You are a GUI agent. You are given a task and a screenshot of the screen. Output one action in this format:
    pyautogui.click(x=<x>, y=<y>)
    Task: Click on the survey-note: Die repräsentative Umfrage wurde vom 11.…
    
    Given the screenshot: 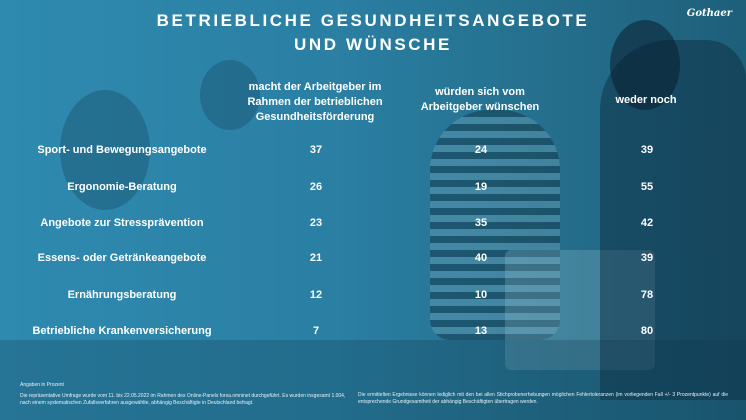 What is the action you would take?
    pyautogui.click(x=183, y=399)
    